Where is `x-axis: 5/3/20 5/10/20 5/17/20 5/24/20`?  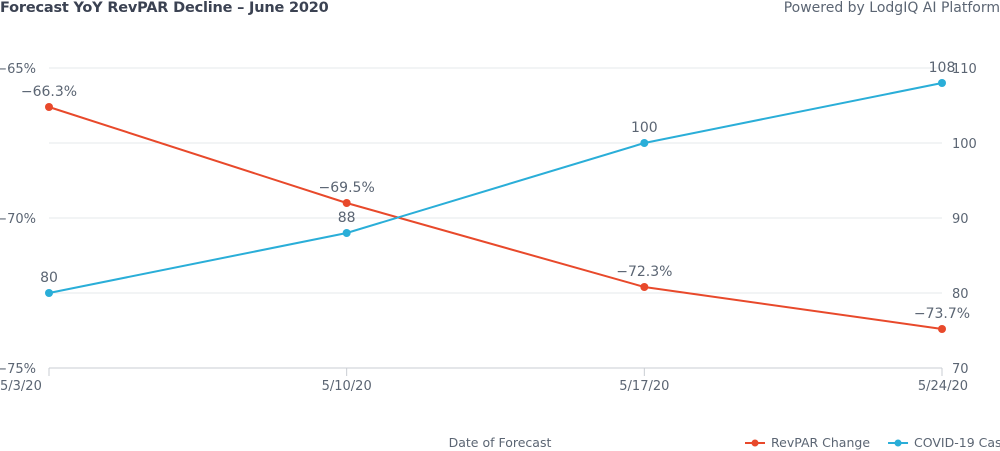 x-axis: 5/3/20 5/10/20 5/17/20 5/24/20 is located at coordinates (484, 381).